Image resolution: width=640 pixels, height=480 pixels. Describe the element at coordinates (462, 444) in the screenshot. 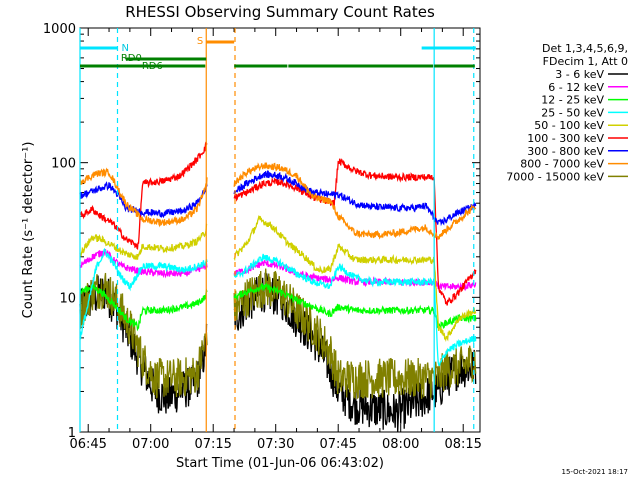

I see `x-tick-label: 08:15` at that location.